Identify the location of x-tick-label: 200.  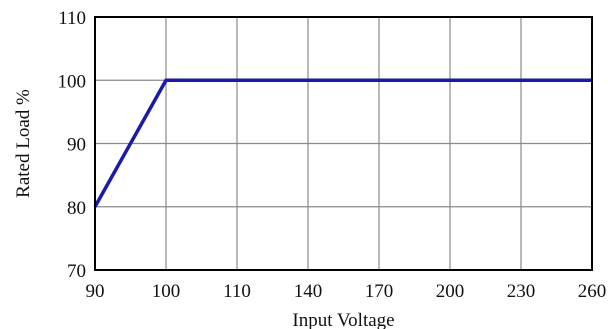
(450, 291).